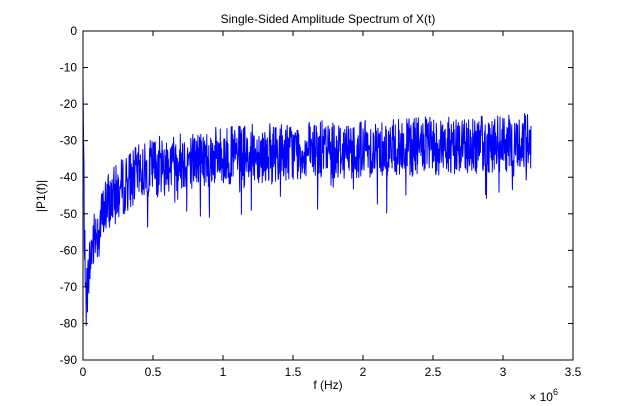  I want to click on x-tick-label: 3.5, so click(573, 372).